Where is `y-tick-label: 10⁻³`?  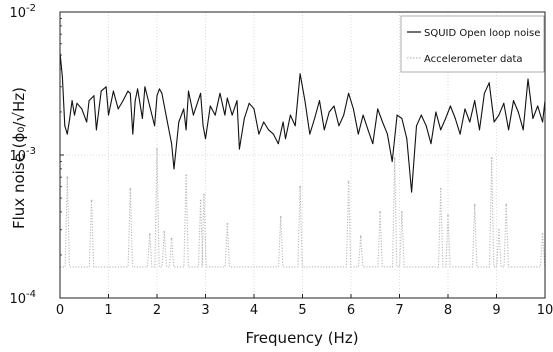
y-tick-label: 10⁻³ is located at coordinates (22, 155).